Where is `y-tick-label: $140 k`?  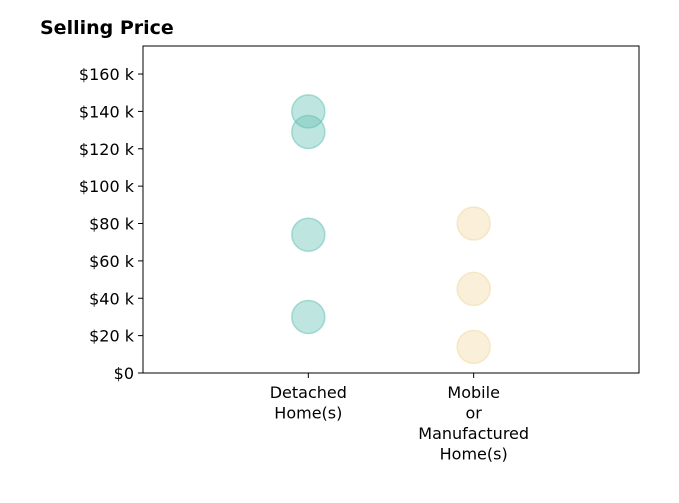
y-tick-label: $140 k is located at coordinates (107, 111).